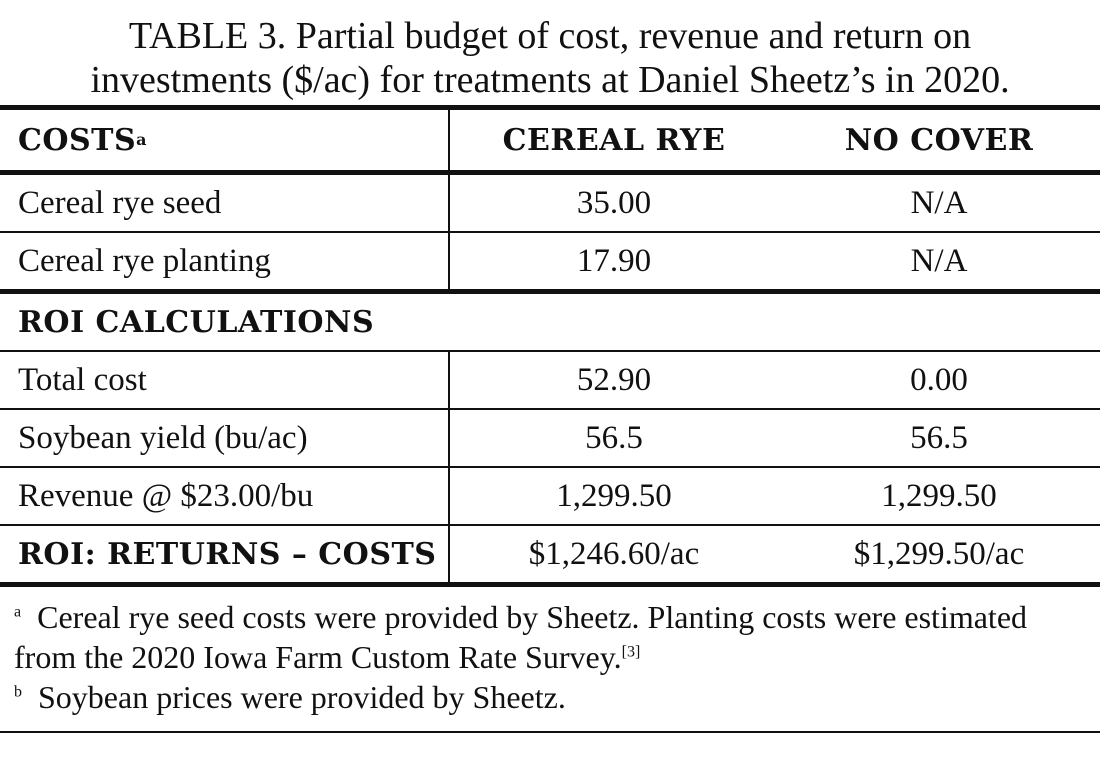 This screenshot has width=1100, height=762. Describe the element at coordinates (77, 140) in the screenshot. I see `header-text: COSTS` at that location.